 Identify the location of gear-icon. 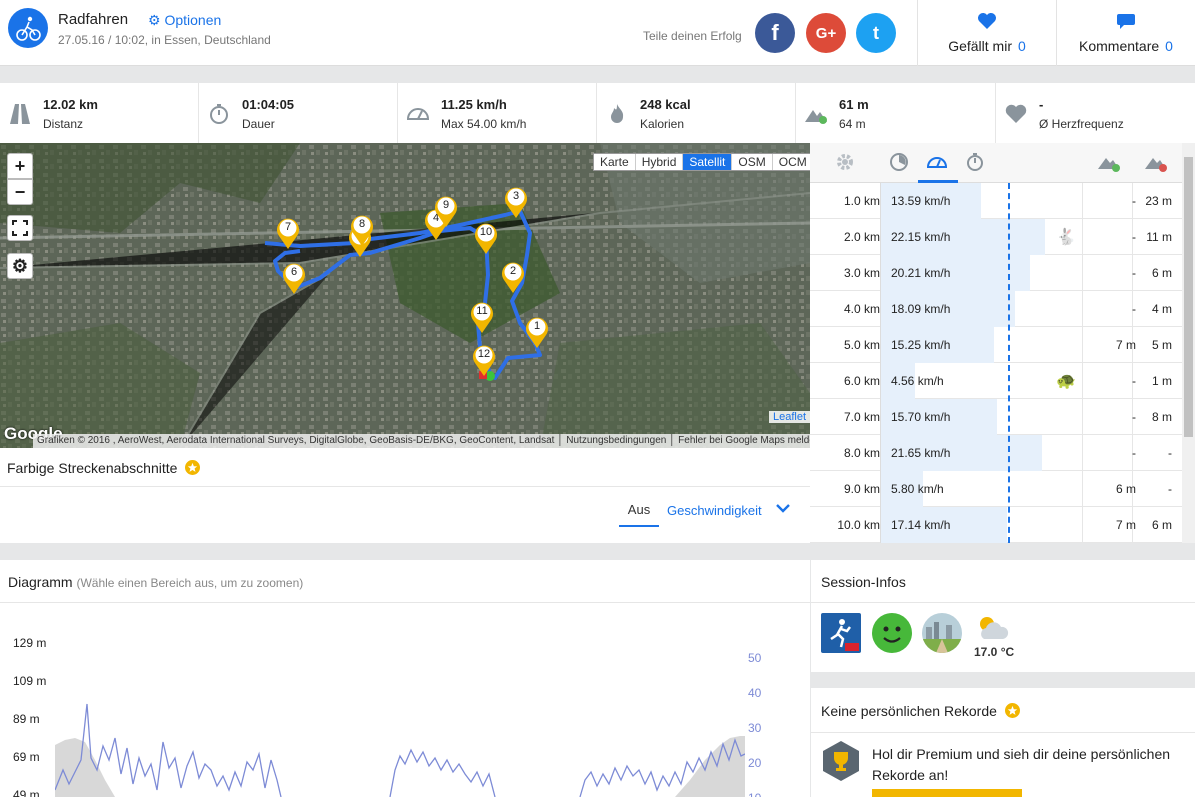
(845, 162).